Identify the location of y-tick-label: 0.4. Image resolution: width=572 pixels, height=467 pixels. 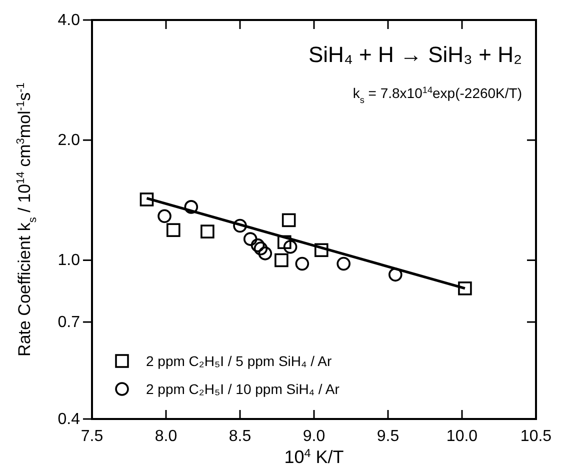
(69, 419).